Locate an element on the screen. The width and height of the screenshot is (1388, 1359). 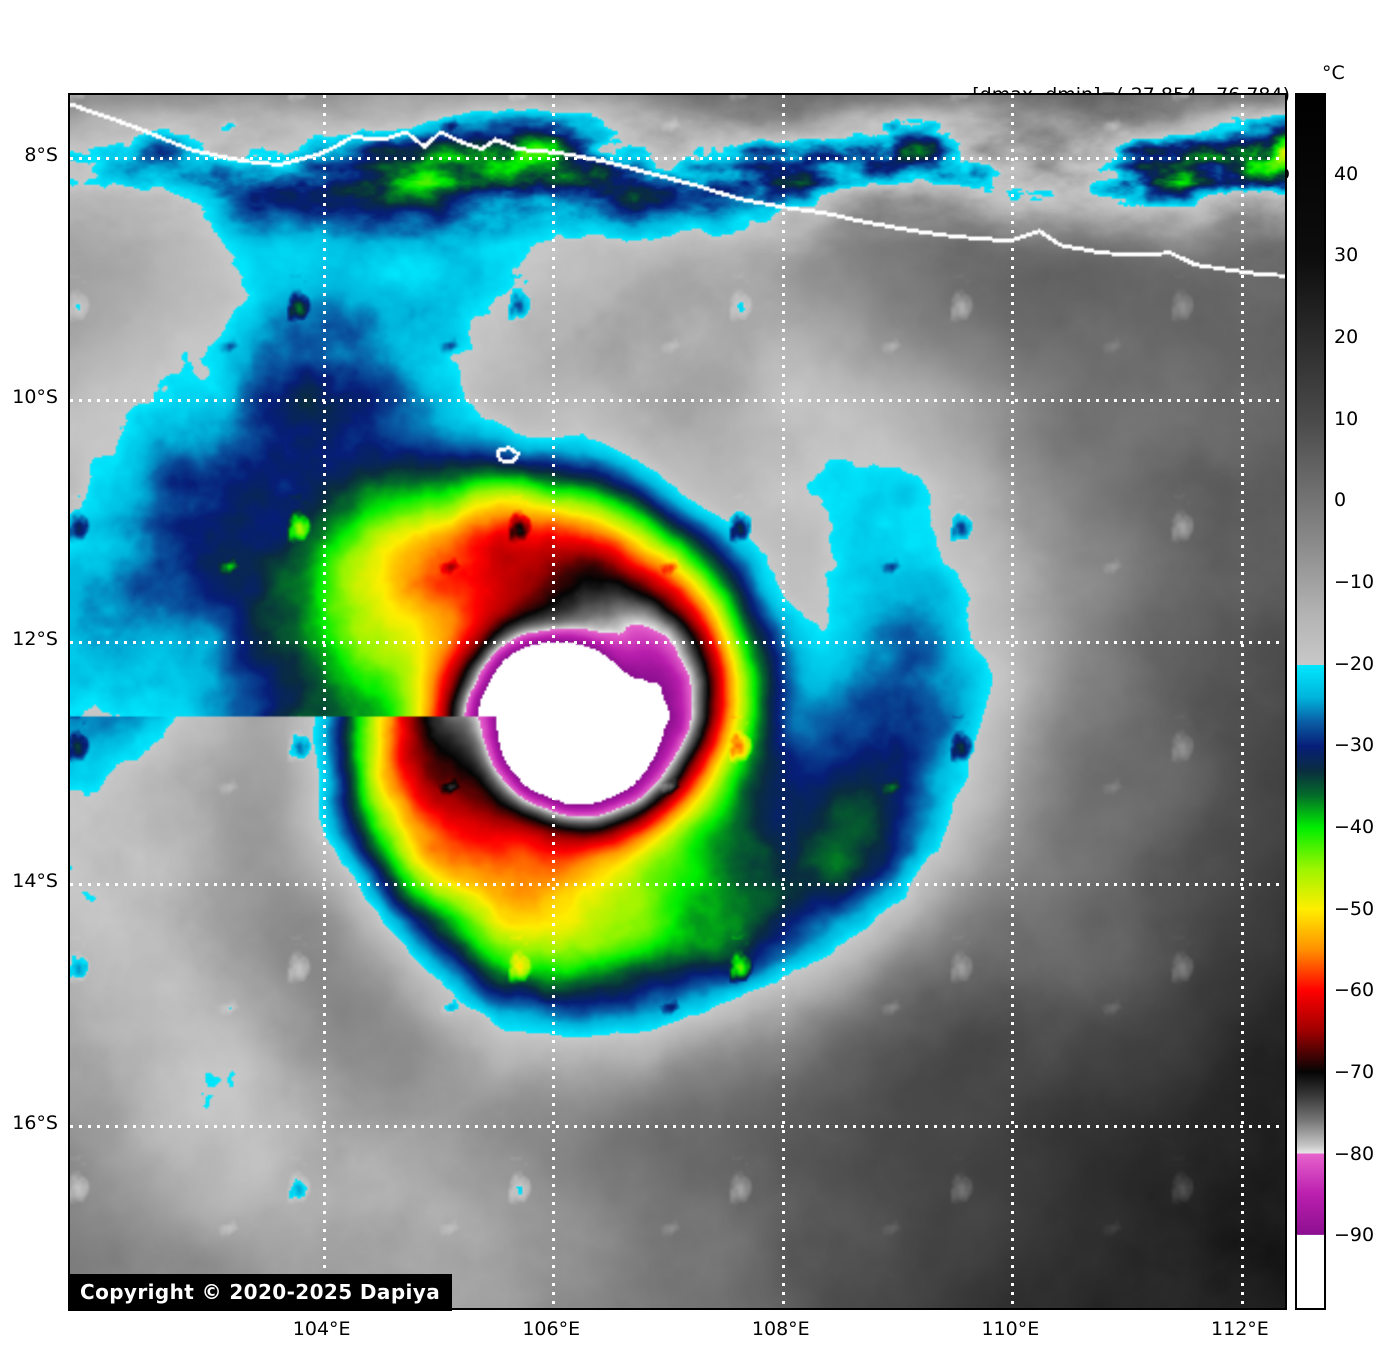
xtick-label: 112°E is located at coordinates (1240, 1329).